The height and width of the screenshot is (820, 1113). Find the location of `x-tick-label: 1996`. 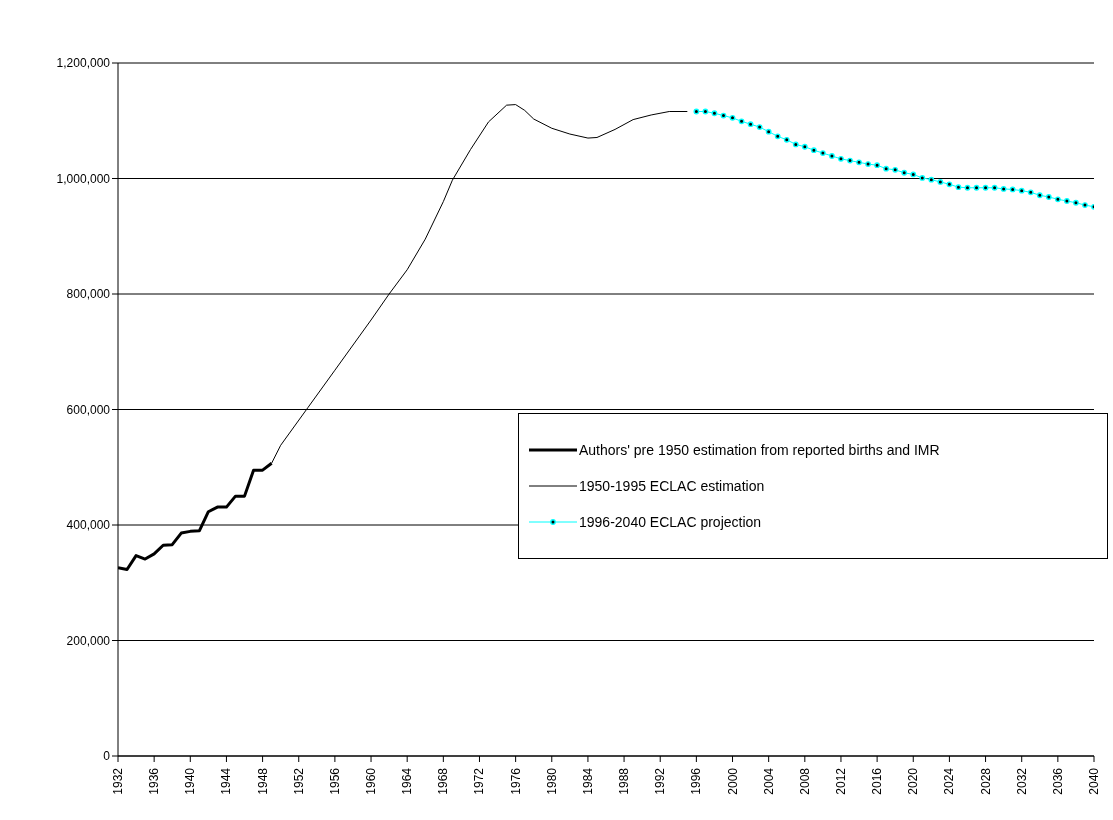

x-tick-label: 1996 is located at coordinates (696, 781).